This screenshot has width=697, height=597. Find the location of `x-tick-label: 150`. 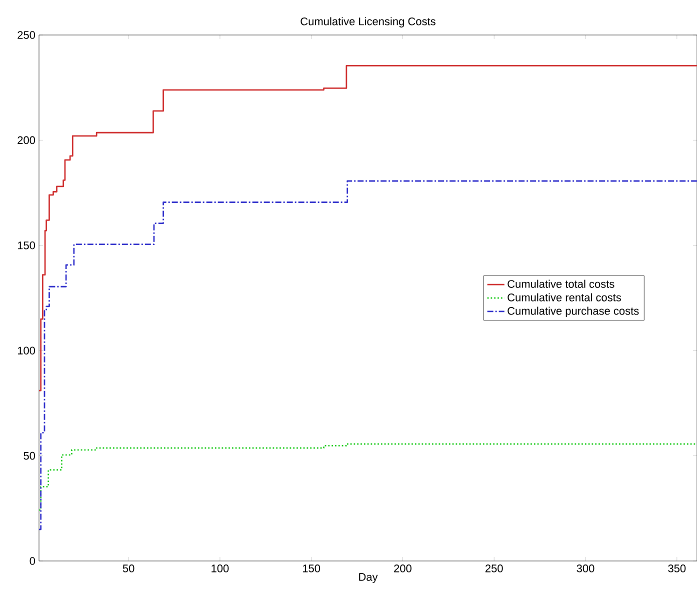

x-tick-label: 150 is located at coordinates (311, 568).